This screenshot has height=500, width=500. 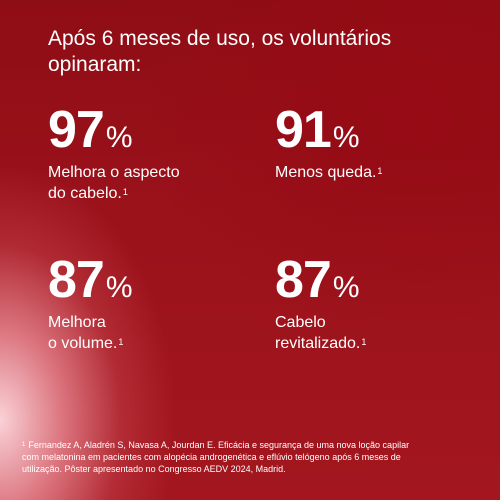 I want to click on stat-less-hair-loss: 91 % Menos queda.1, so click(x=375, y=143).